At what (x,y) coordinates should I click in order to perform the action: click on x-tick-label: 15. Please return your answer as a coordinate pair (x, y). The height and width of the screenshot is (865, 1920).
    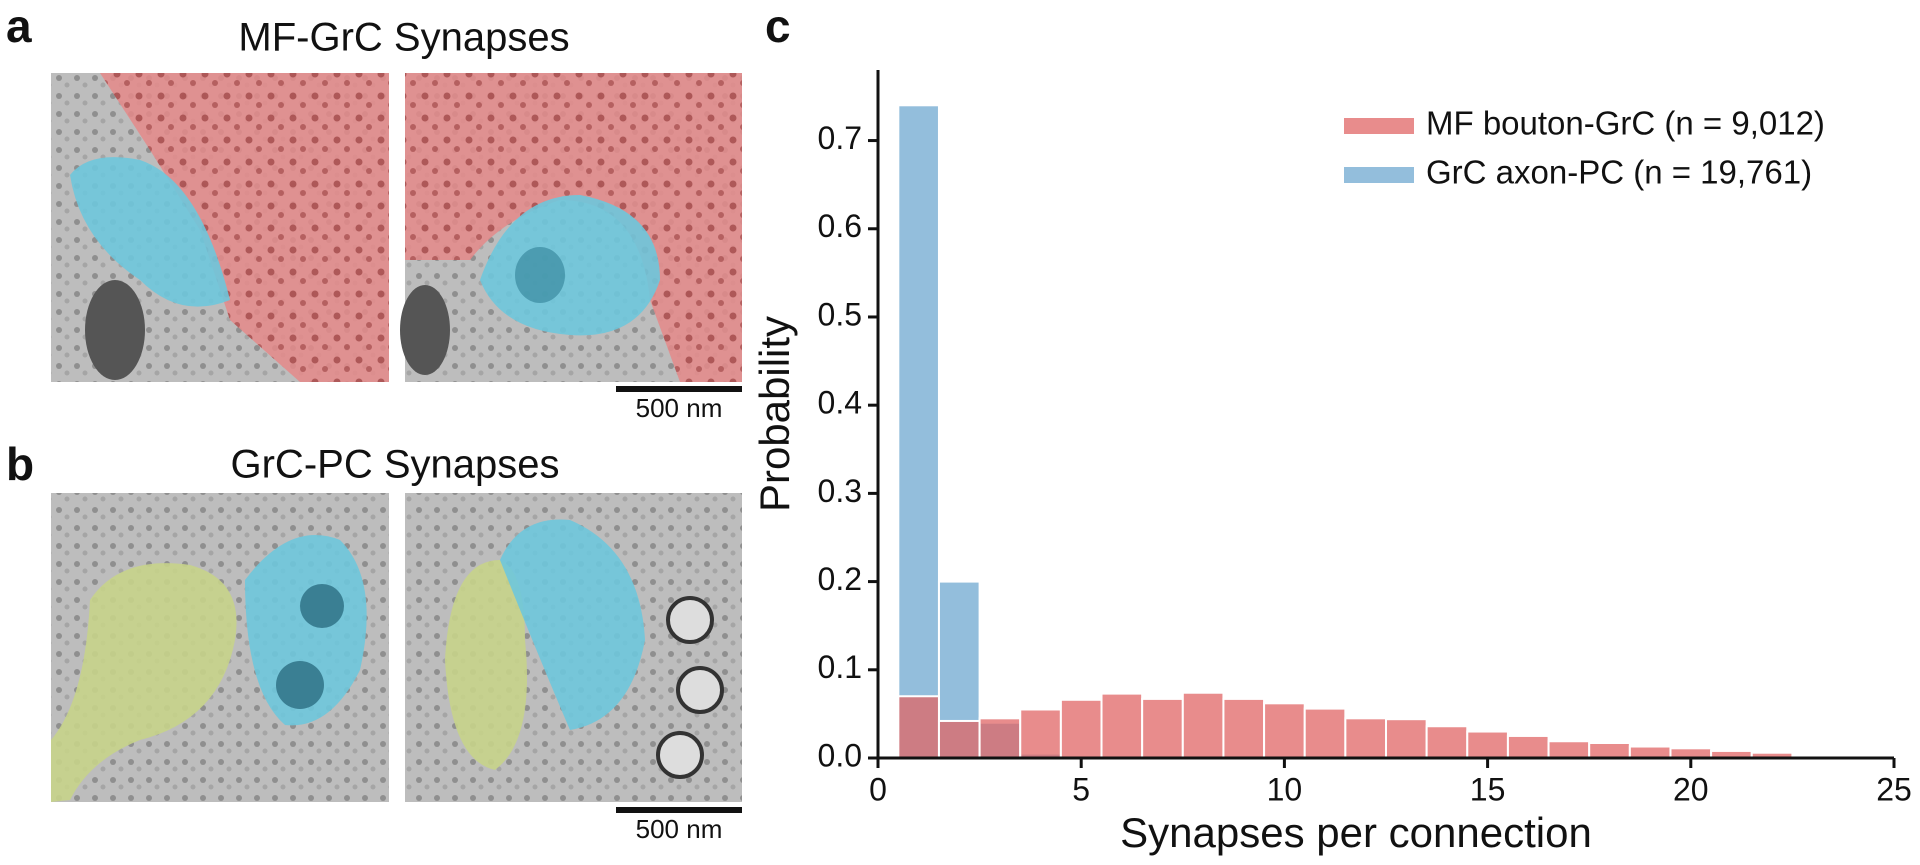
    Looking at the image, I should click on (1488, 789).